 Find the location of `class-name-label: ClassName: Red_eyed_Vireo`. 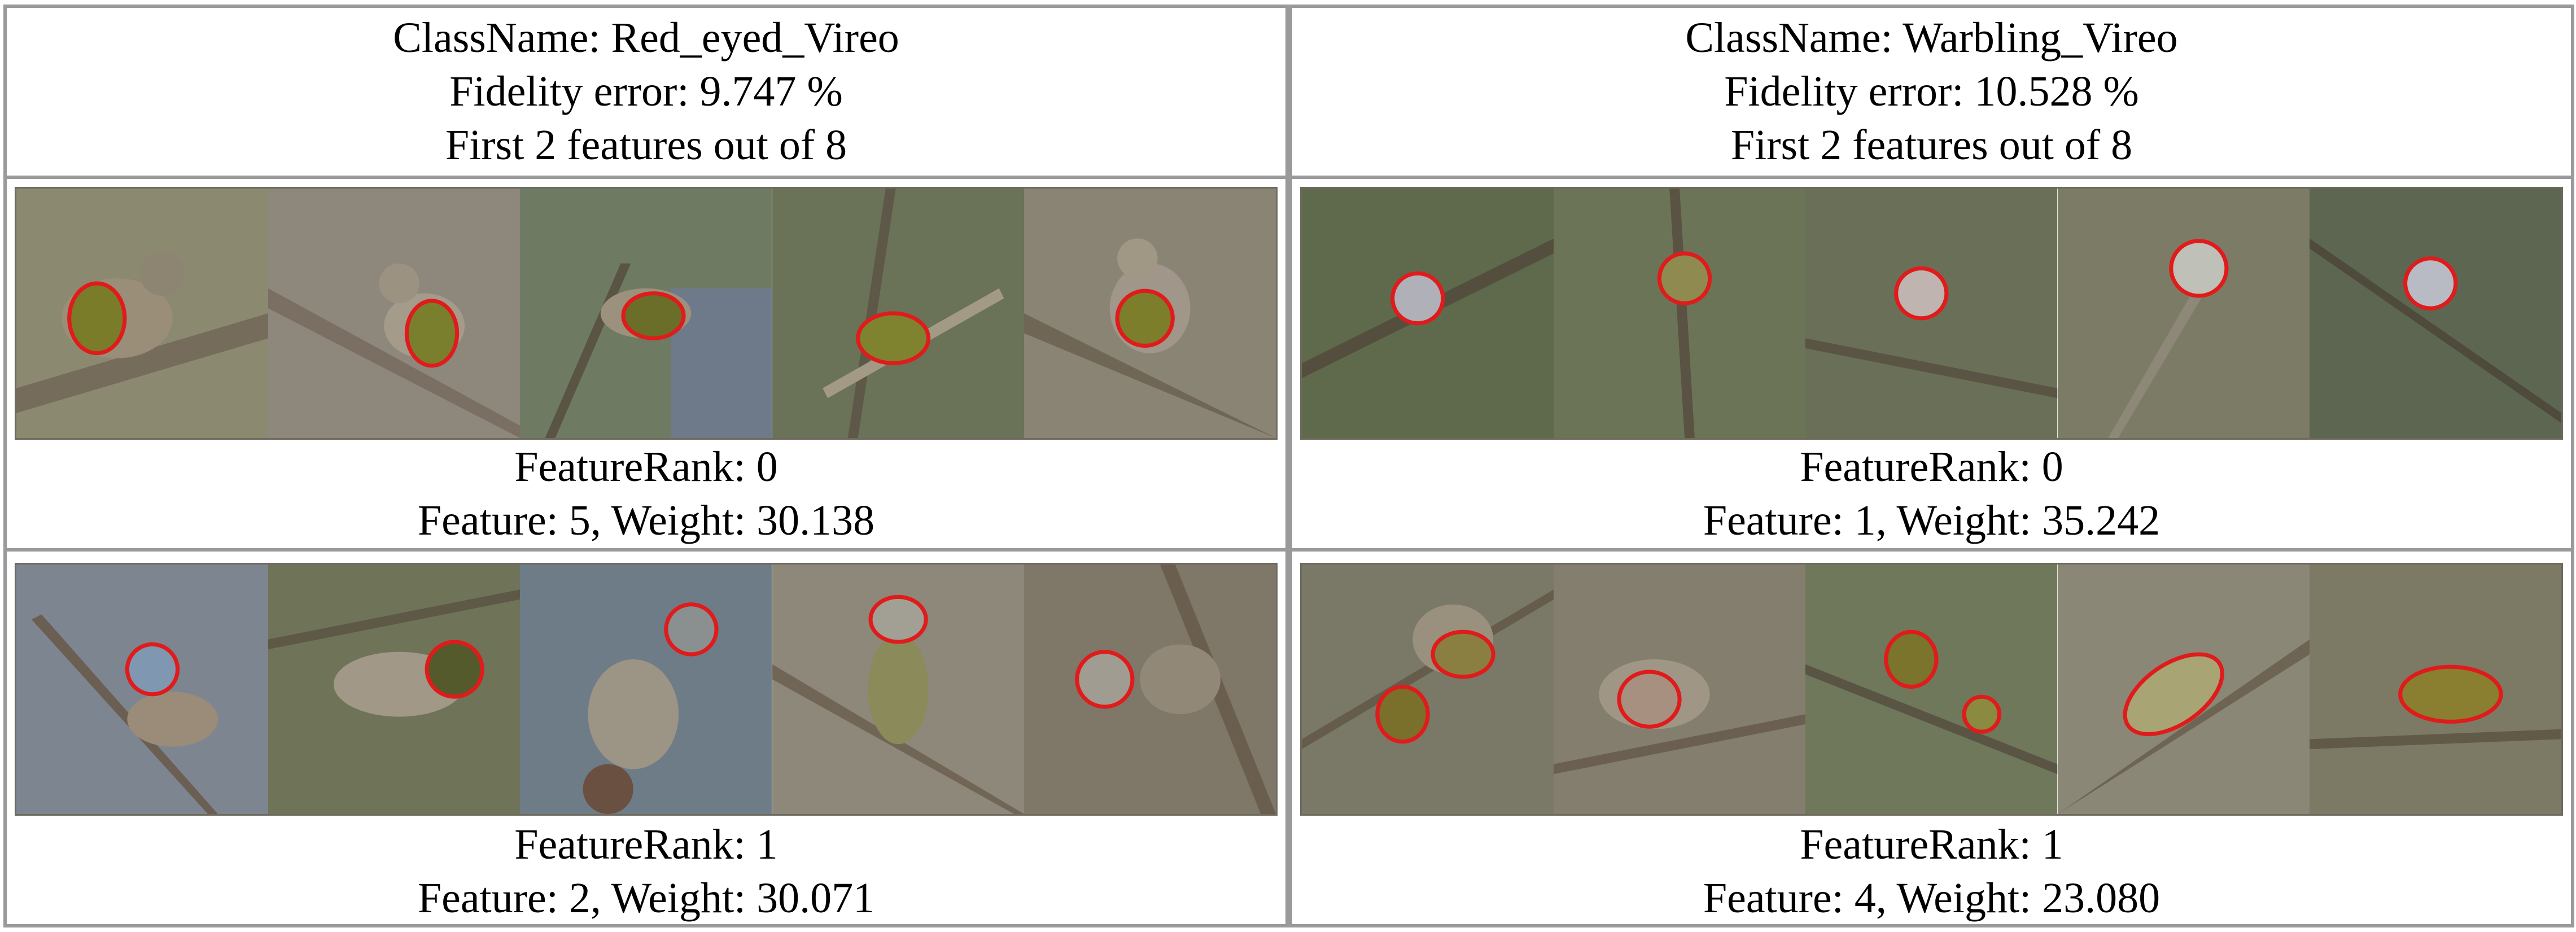

class-name-label: ClassName: Red_eyed_Vireo is located at coordinates (646, 38).